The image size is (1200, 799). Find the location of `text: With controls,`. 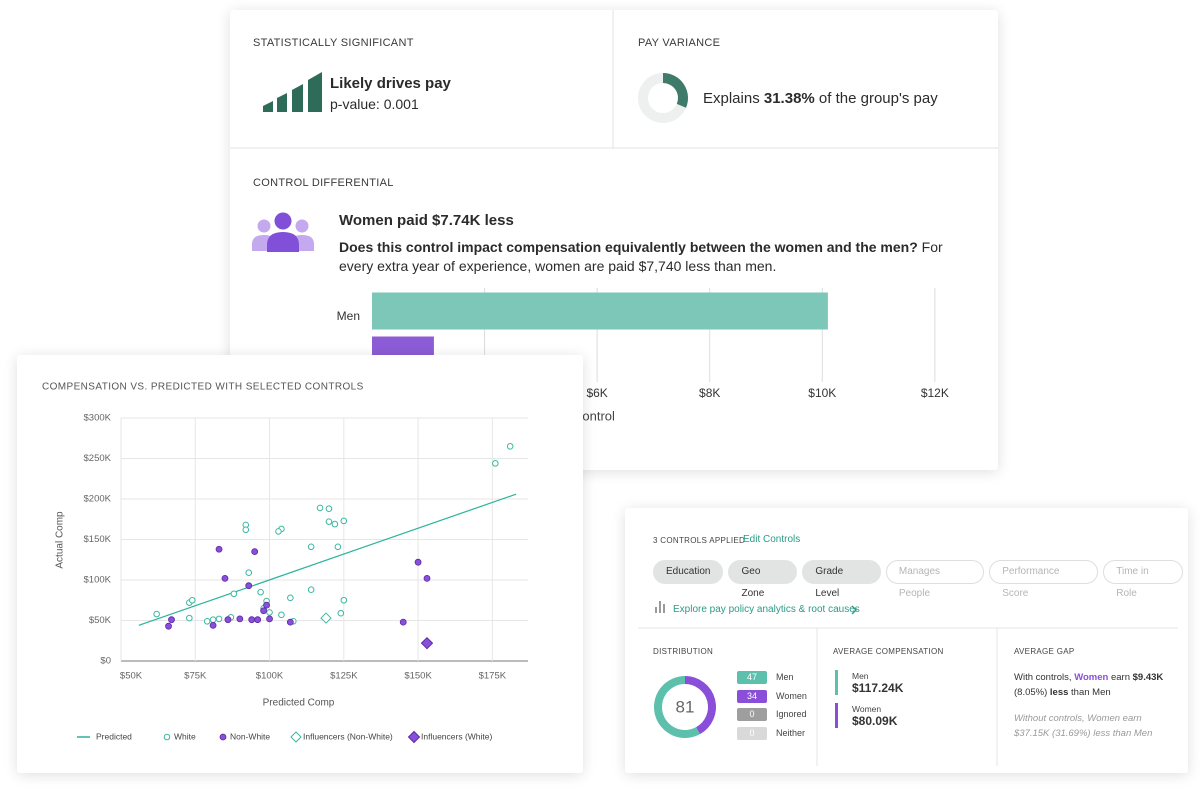

text: With controls, is located at coordinates (1043, 677).